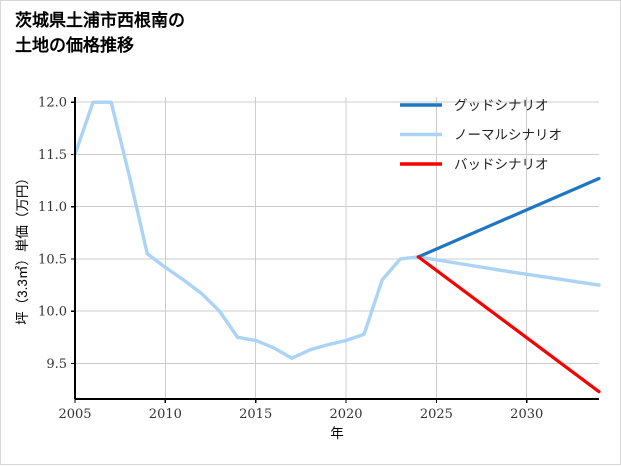  I want to click on x-tick-label: 2030, so click(526, 414).